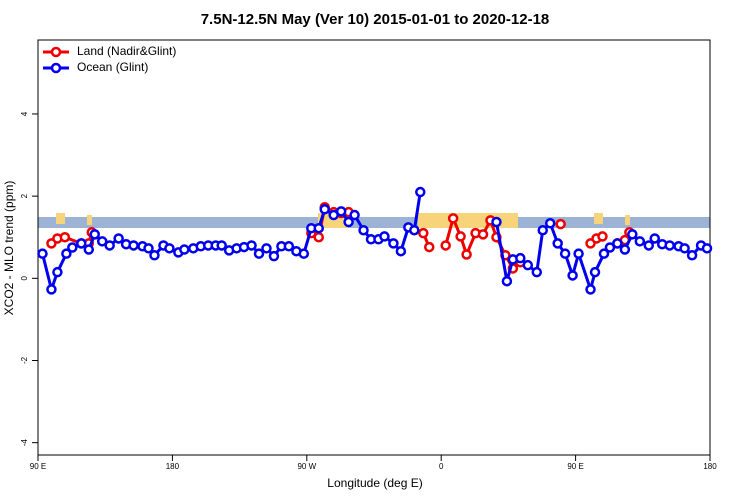 This screenshot has height=500, width=750. Describe the element at coordinates (126, 51) in the screenshot. I see `legend-label: Land (Nadir&Glint)` at that location.